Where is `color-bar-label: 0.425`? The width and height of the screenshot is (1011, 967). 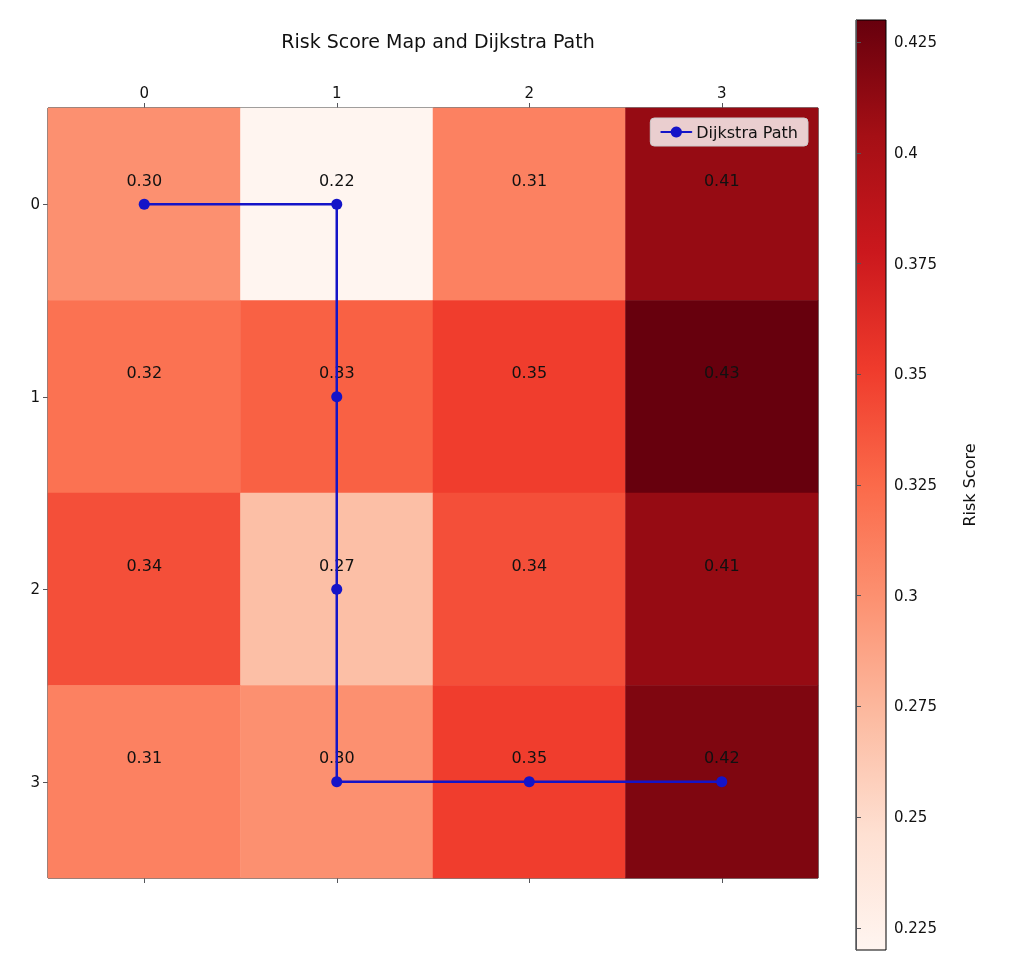 color-bar-label: 0.425 is located at coordinates (915, 42).